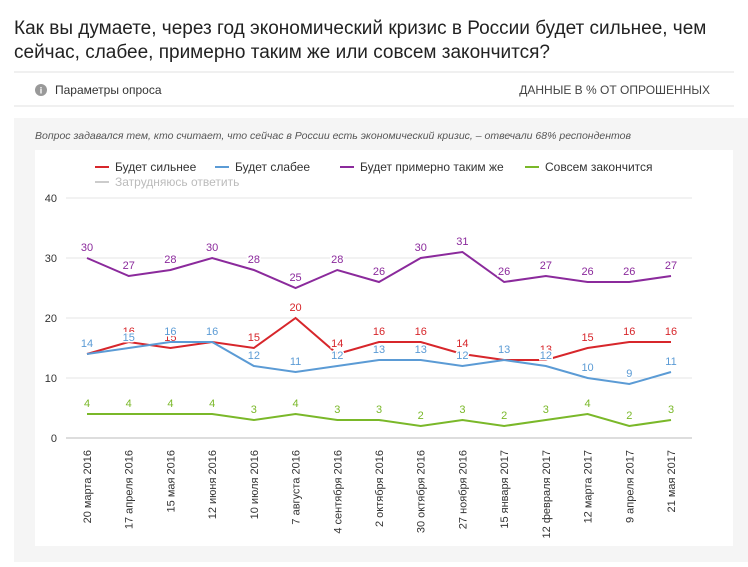 Image resolution: width=748 pixels, height=567 pixels. What do you see at coordinates (255, 484) in the screenshot?
I see `x-tick-label: 10 июля 2016` at bounding box center [255, 484].